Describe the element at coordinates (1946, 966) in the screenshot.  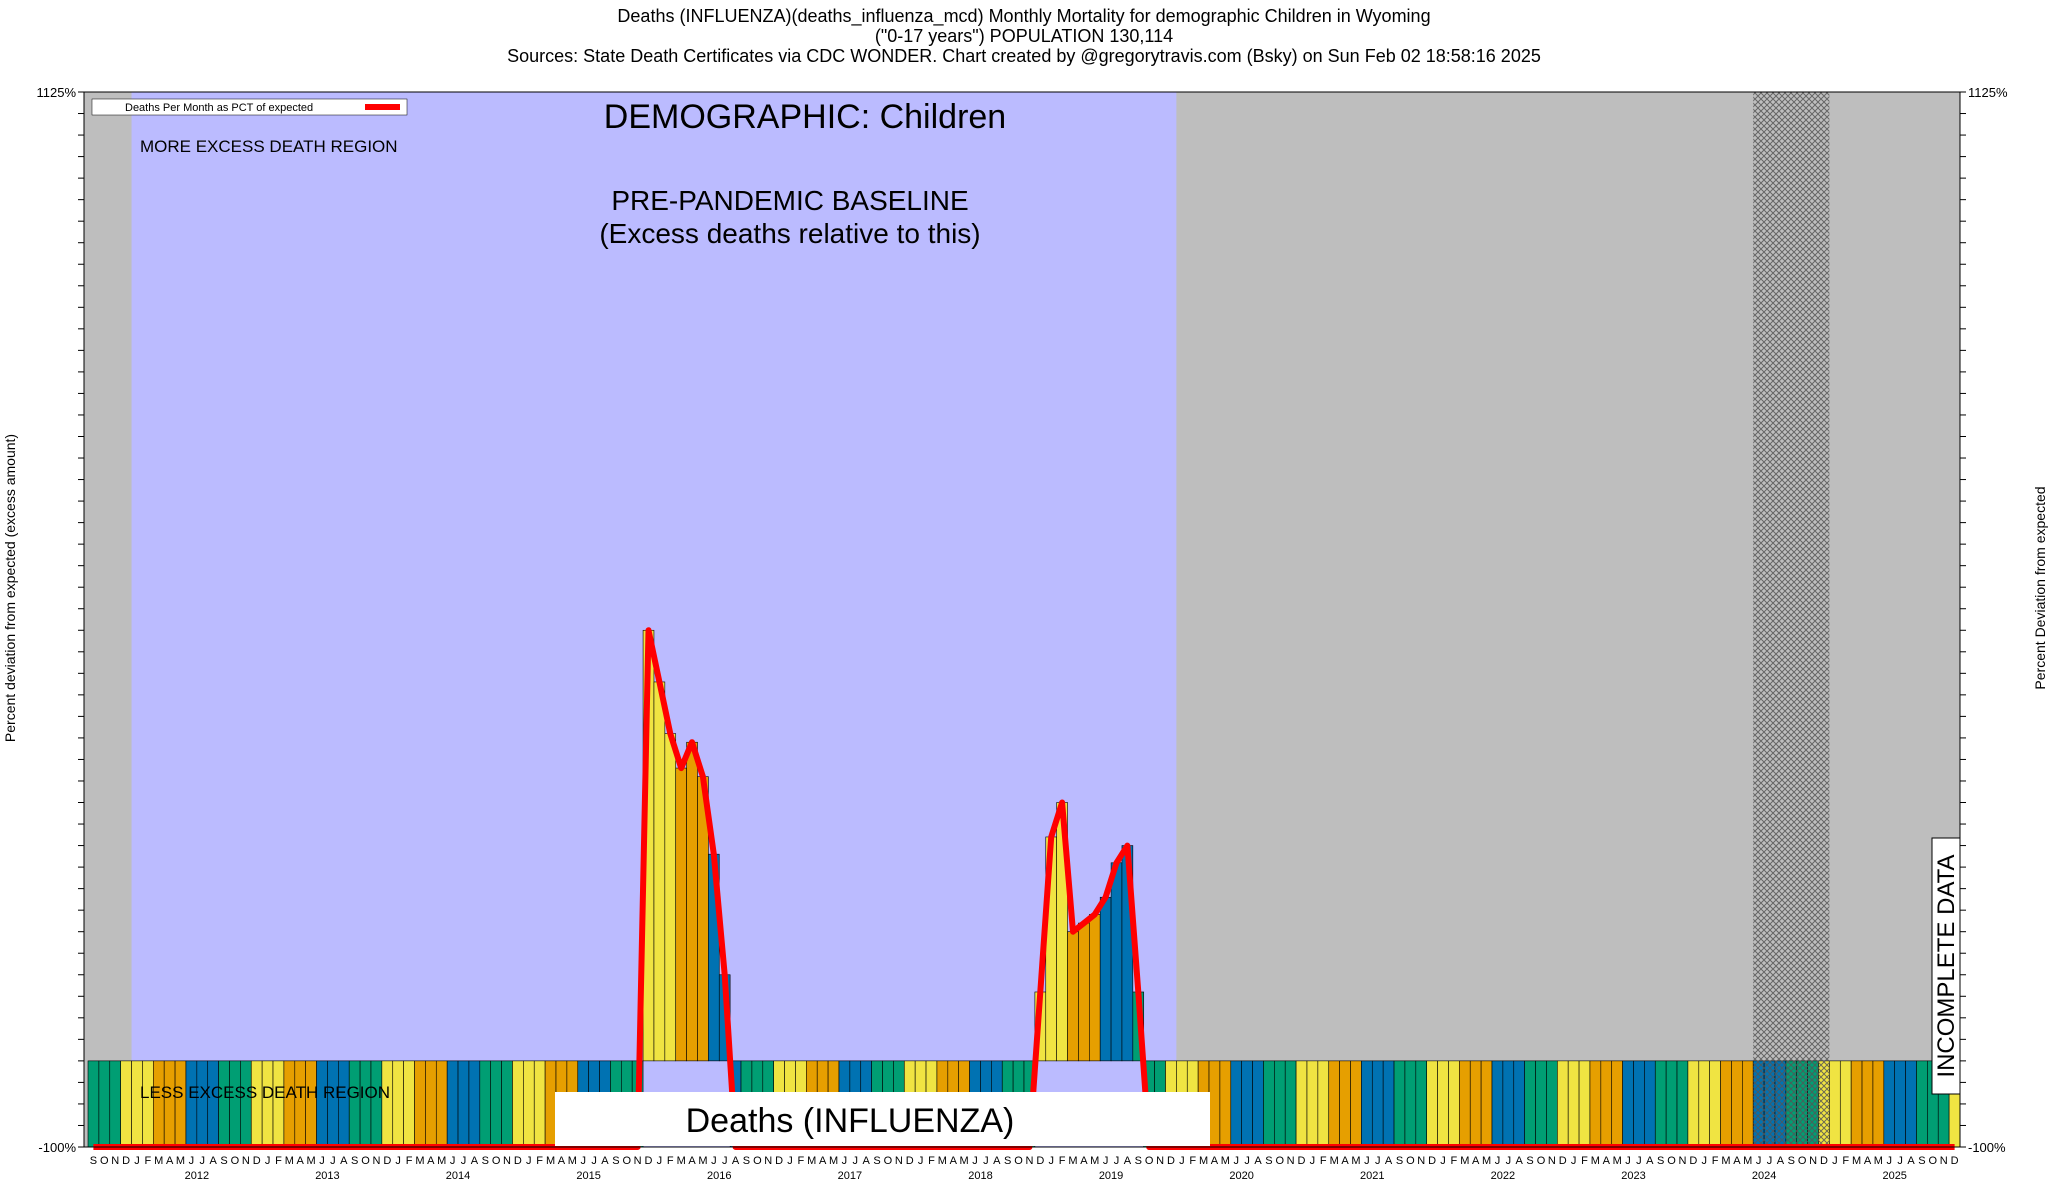
I see `incomplete-data-box` at that location.